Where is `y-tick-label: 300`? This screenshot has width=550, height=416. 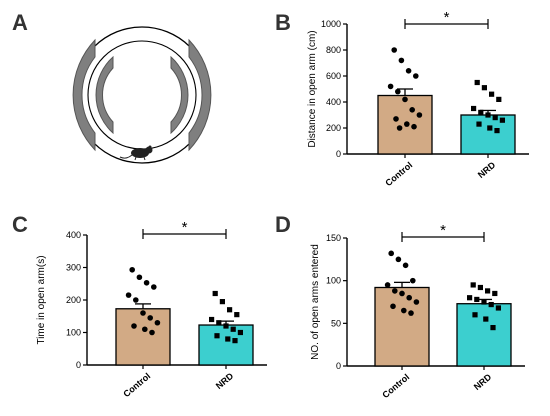 y-tick-label: 300 is located at coordinates (73, 268).